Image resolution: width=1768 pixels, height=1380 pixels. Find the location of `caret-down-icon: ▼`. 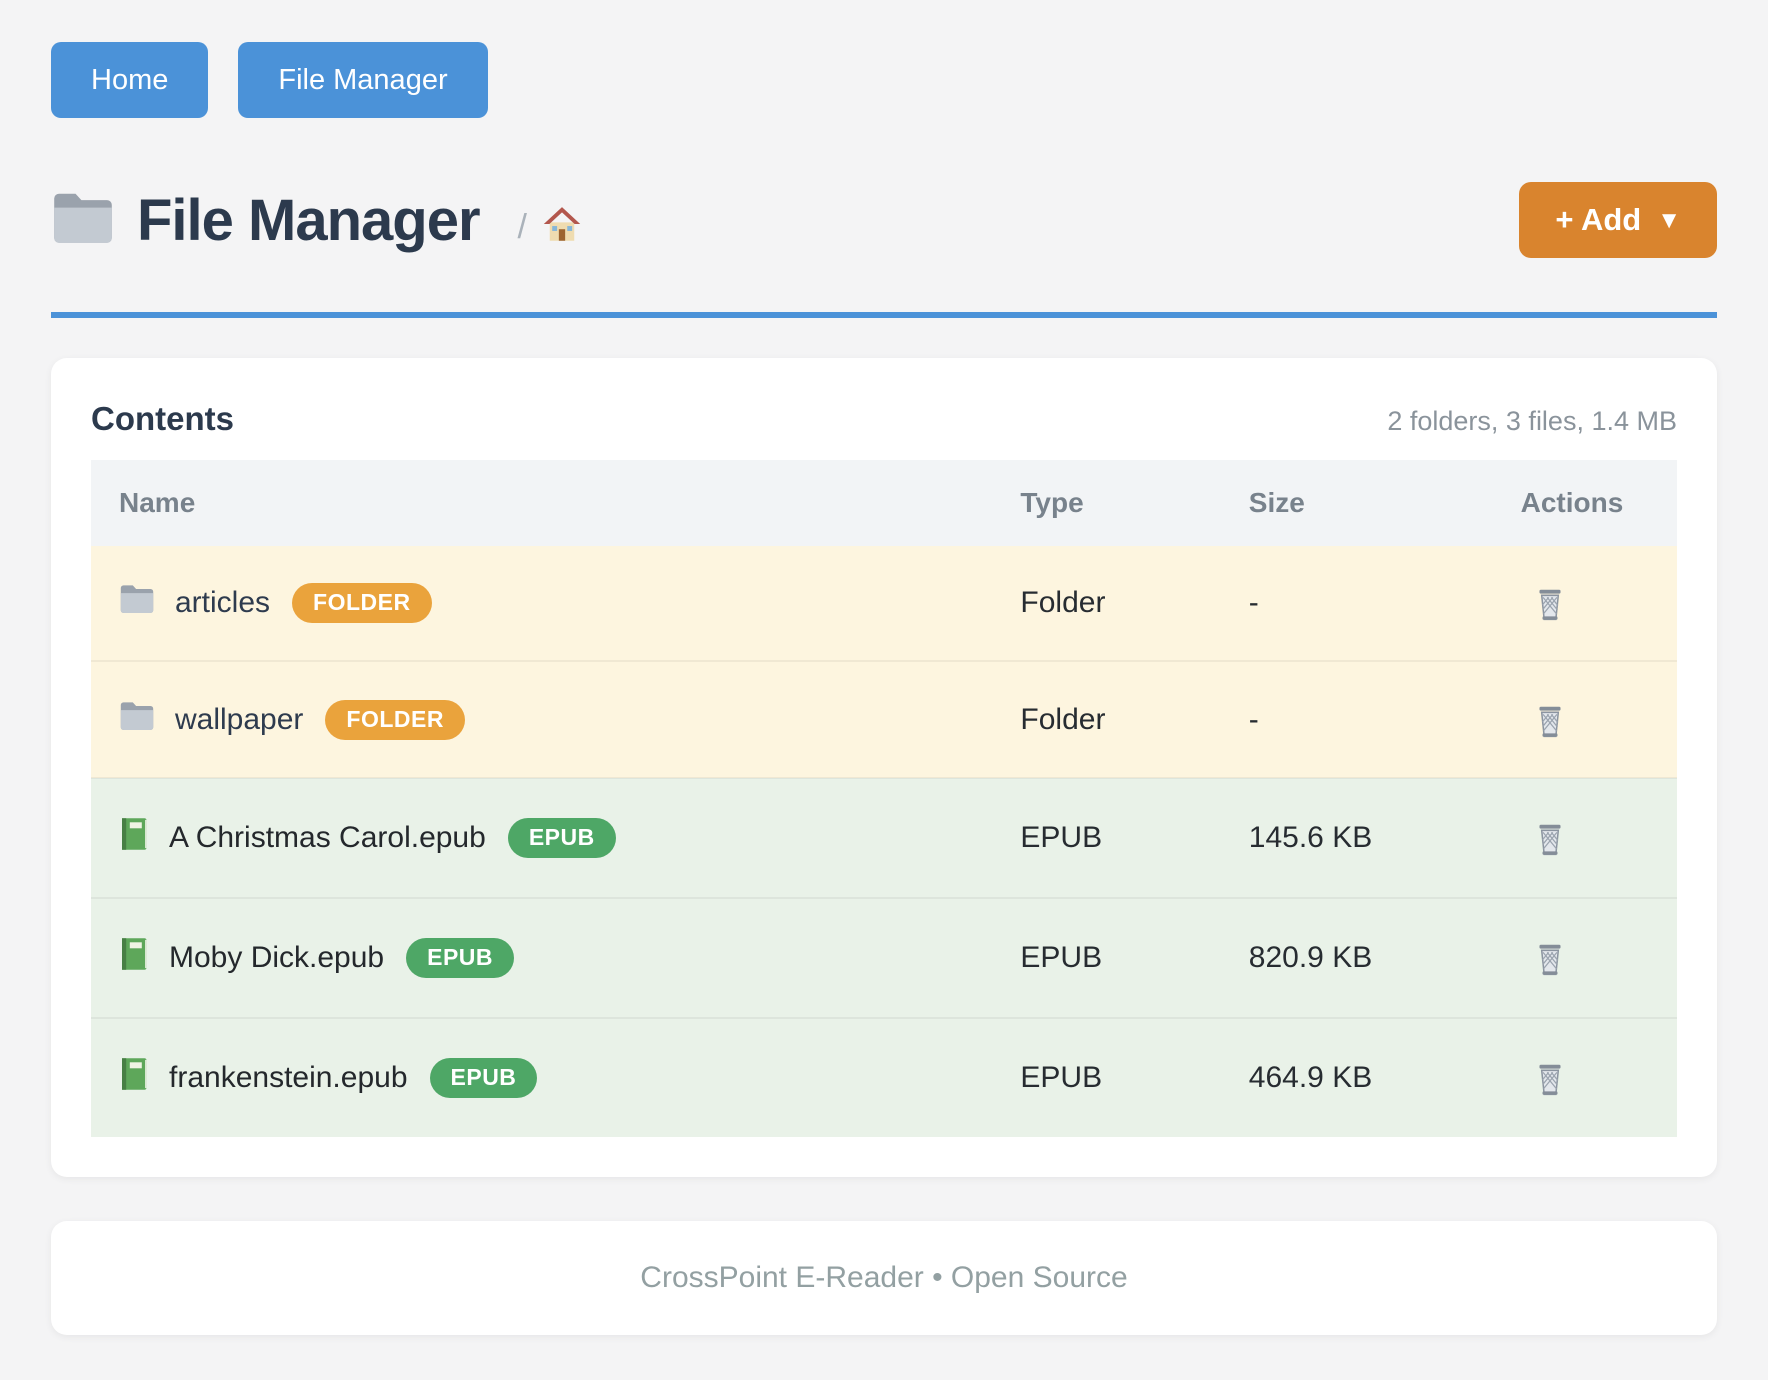

caret-down-icon: ▼ is located at coordinates (1669, 220).